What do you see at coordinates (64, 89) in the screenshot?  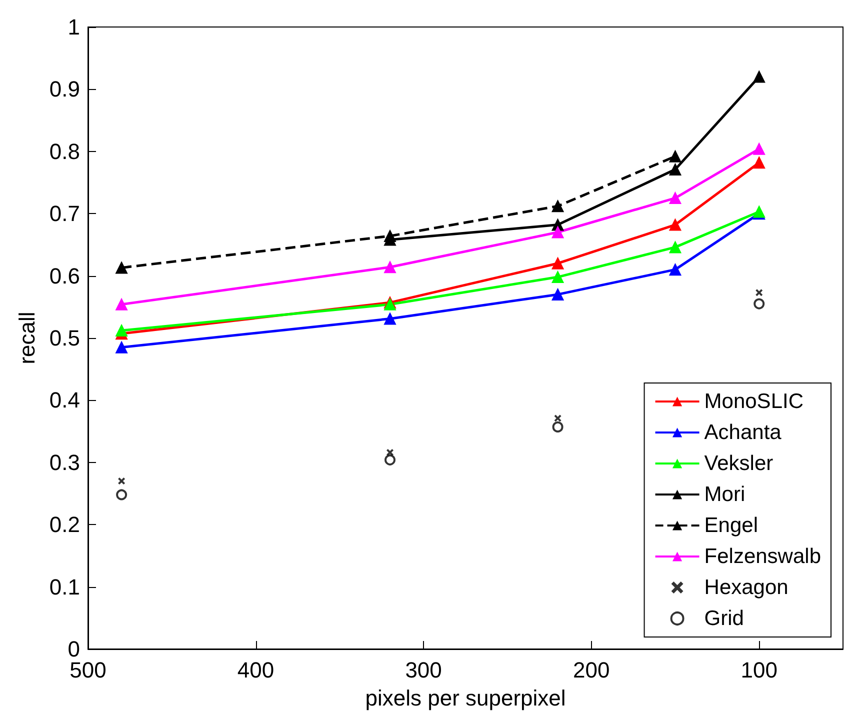 I see `y-tick-label: 0.9` at bounding box center [64, 89].